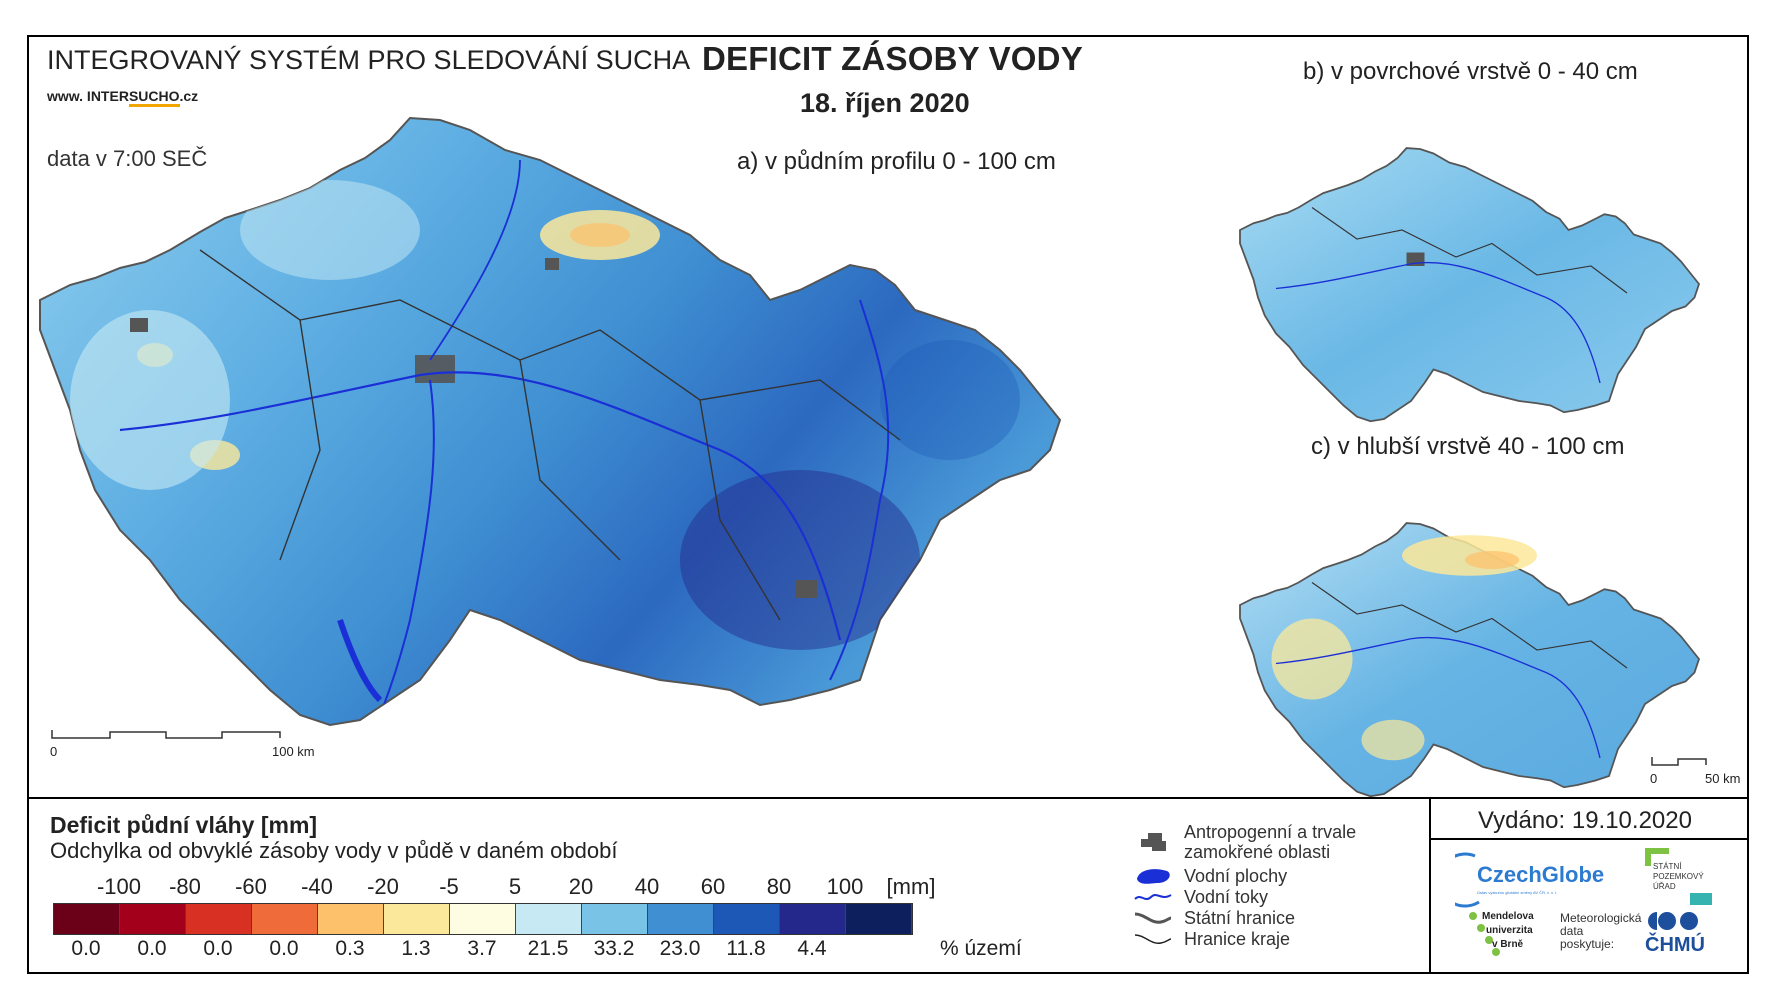 The height and width of the screenshot is (1003, 1772). Describe the element at coordinates (1484, 934) in the screenshot. I see `mendelu-dots` at that location.